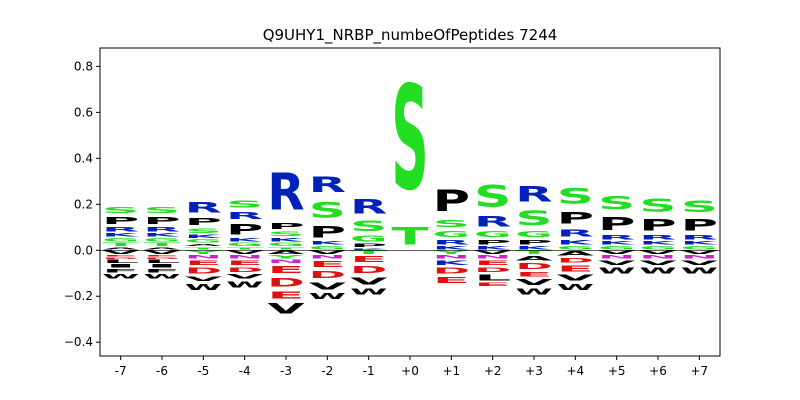 Image resolution: width=800 pixels, height=400 pixels. I want to click on y-tick-label: 0.2, so click(83, 204).